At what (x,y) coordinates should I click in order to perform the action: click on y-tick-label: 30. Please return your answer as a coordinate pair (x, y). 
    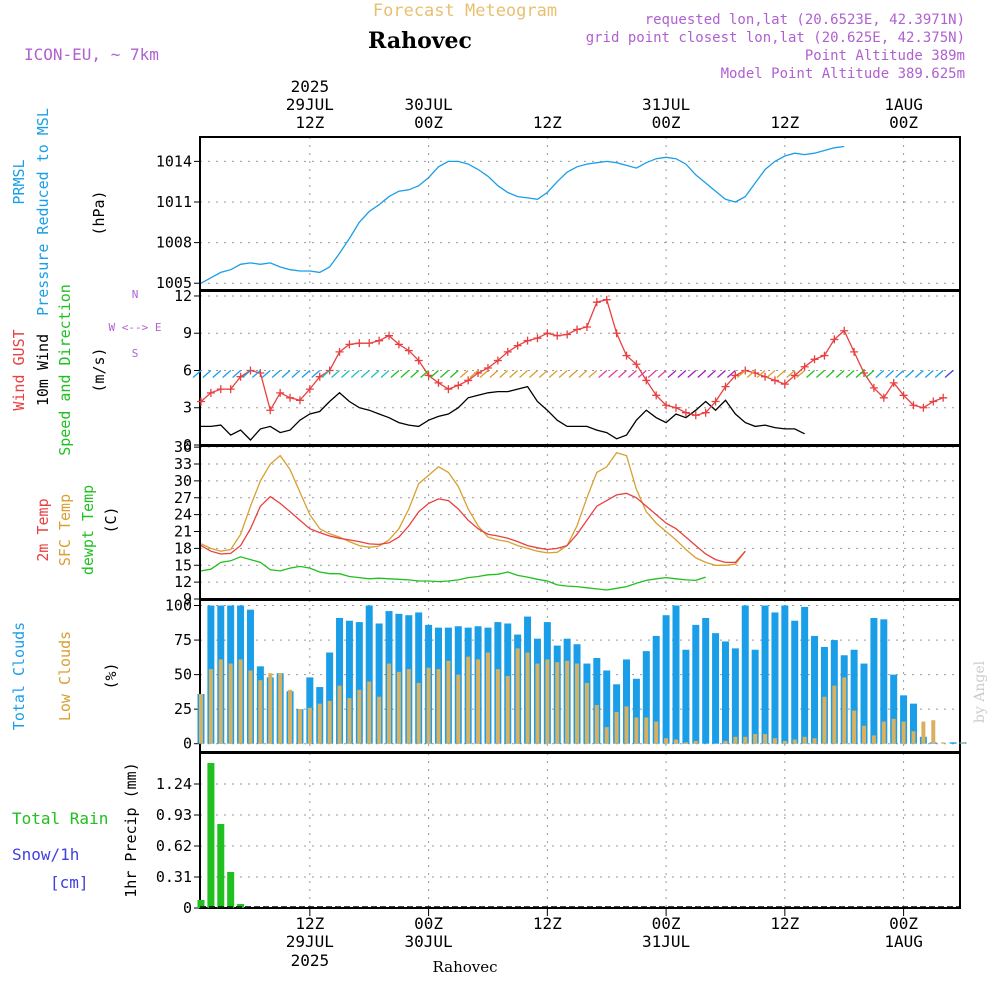
    Looking at the image, I should click on (183, 481).